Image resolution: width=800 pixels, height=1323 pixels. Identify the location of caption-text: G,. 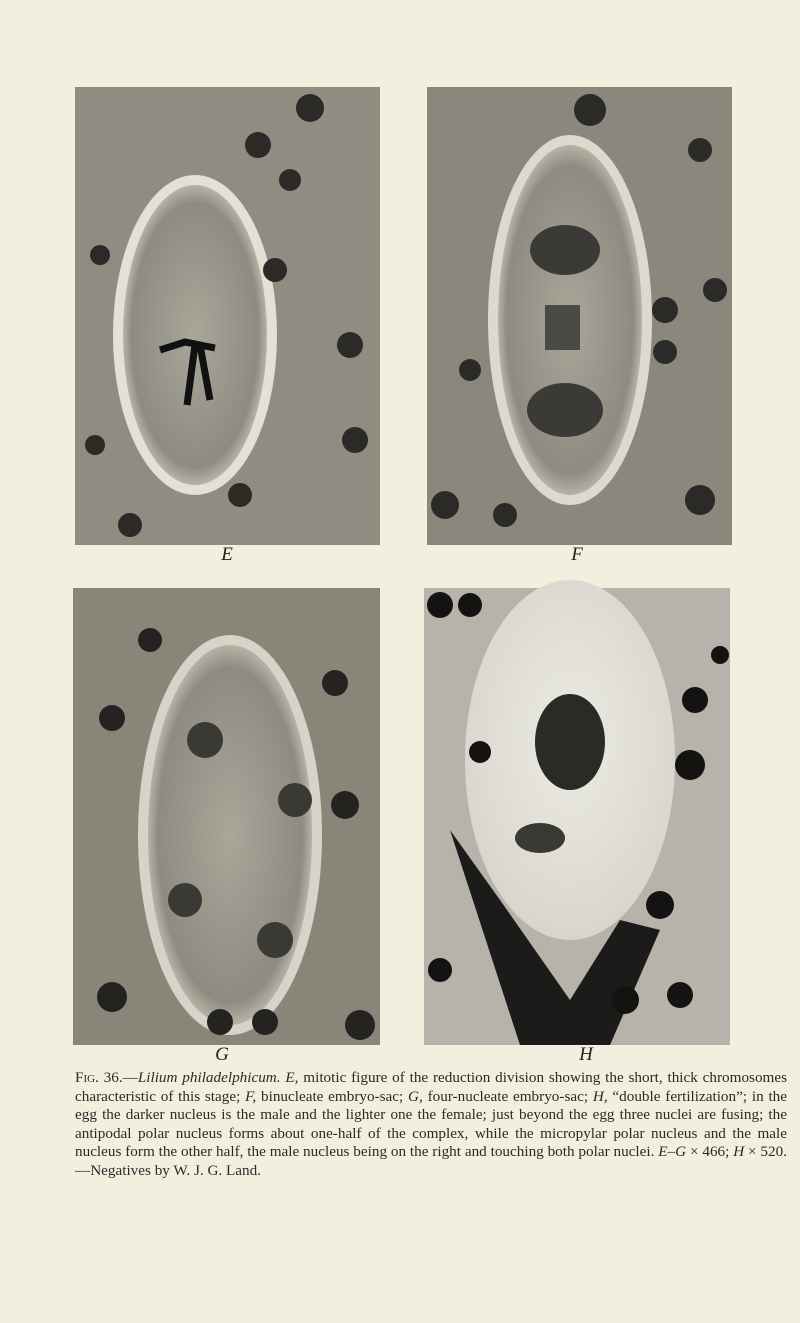
(415, 1096).